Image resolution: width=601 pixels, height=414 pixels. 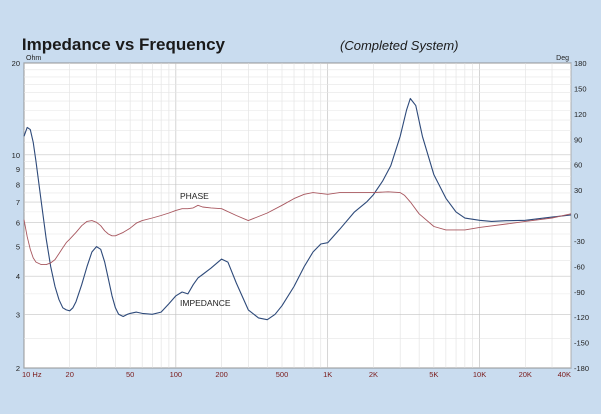 What do you see at coordinates (433, 374) in the screenshot?
I see `x-tick-label: 5K` at bounding box center [433, 374].